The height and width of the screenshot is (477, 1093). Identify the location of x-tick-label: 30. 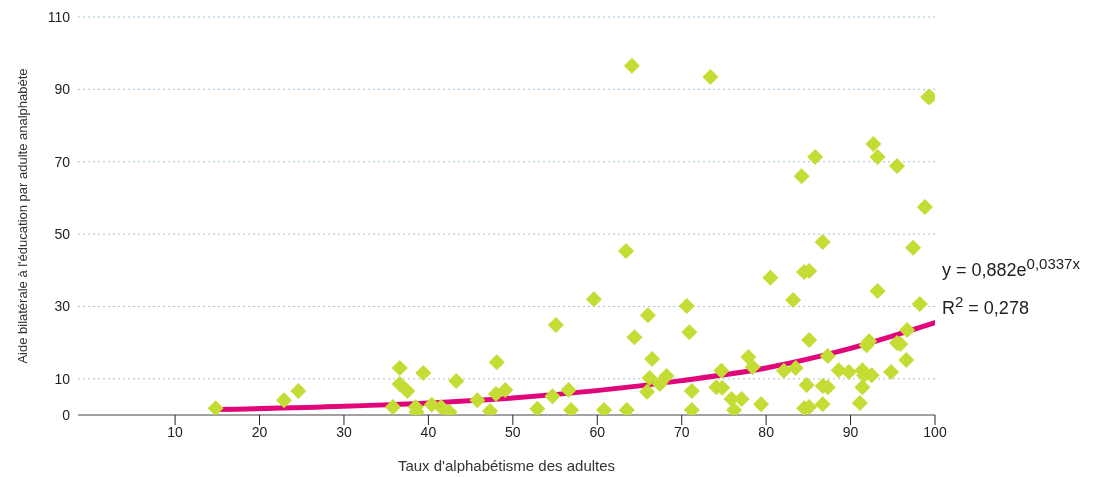
(344, 431).